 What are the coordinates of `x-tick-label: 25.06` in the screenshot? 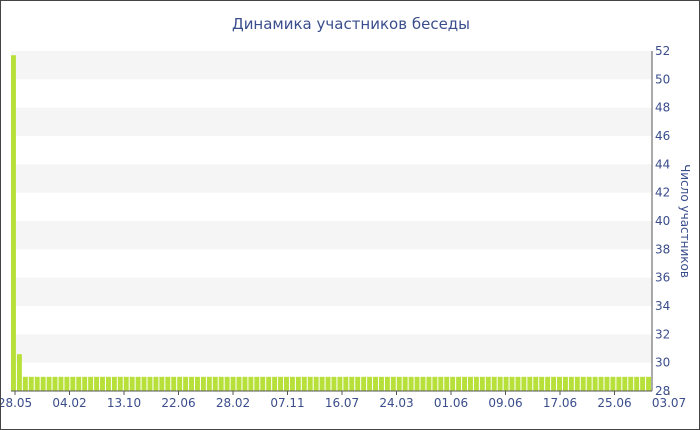 It's located at (614, 403).